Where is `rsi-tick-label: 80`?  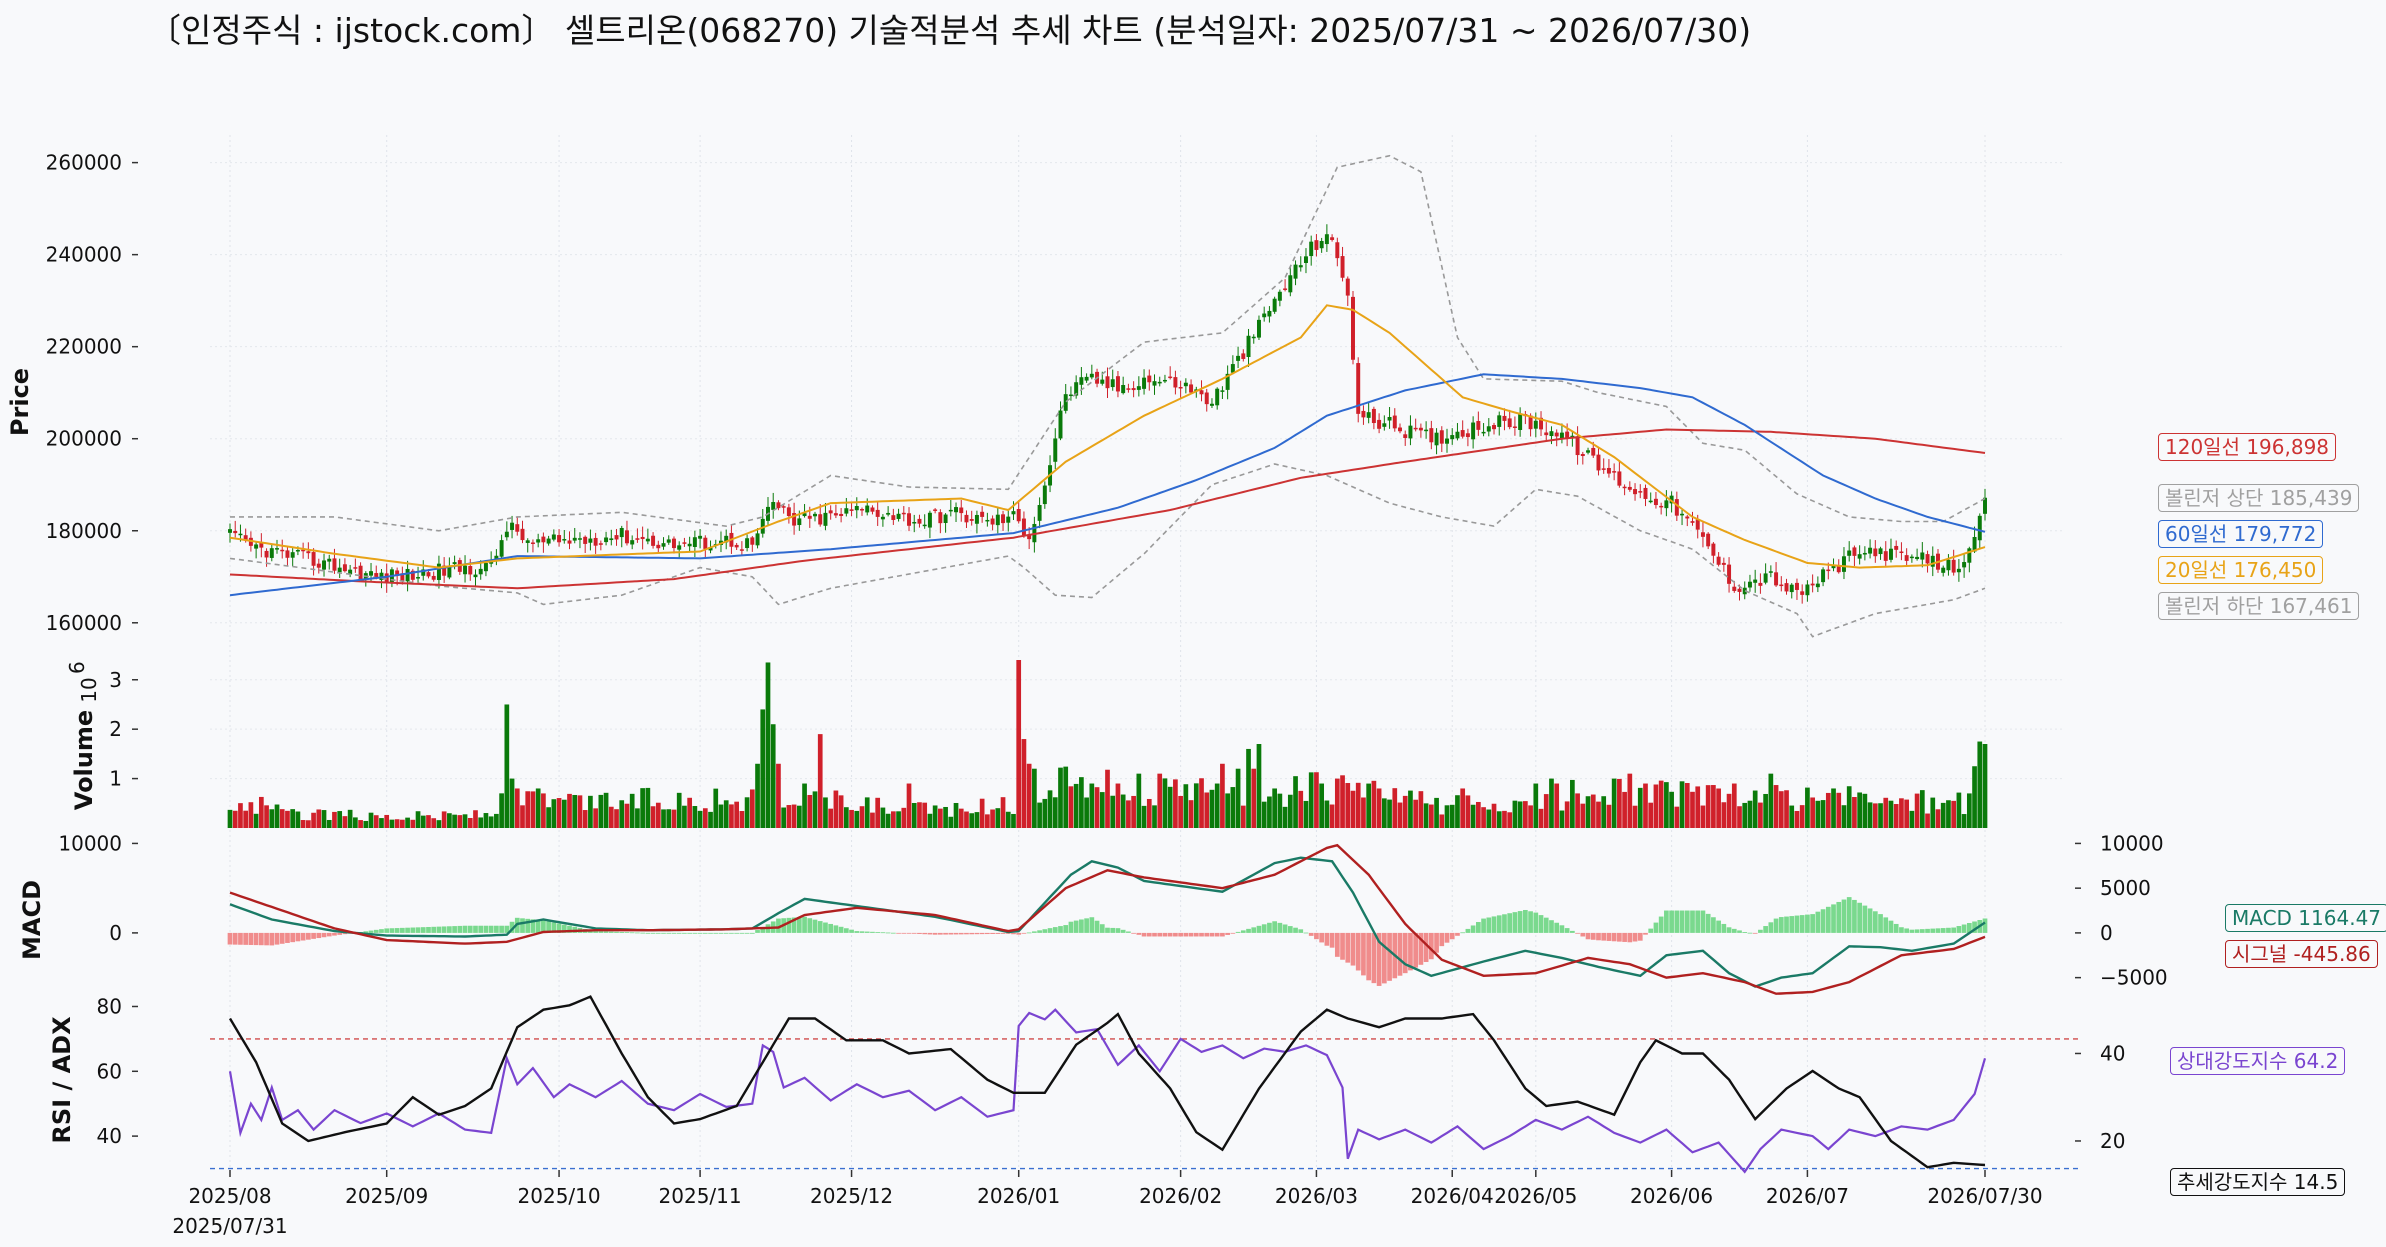 rsi-tick-label: 80 is located at coordinates (109, 1006).